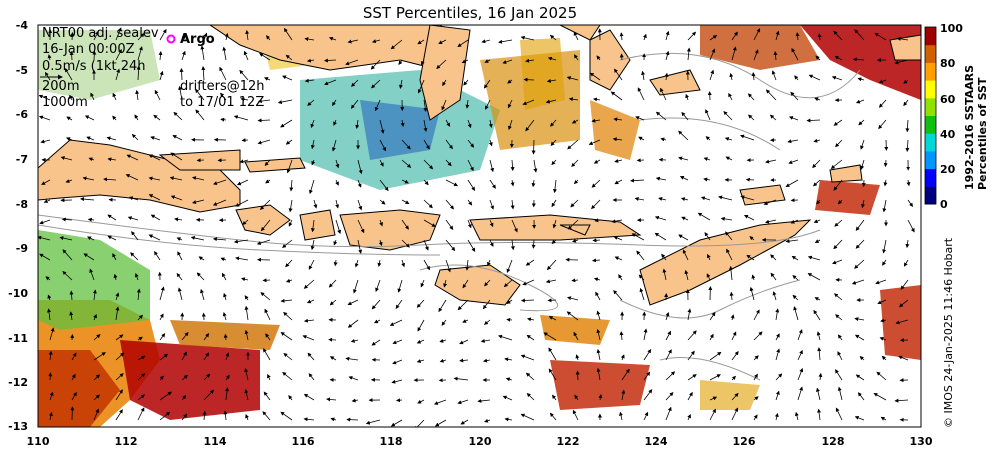 The width and height of the screenshot is (992, 466). I want to click on contour-200-label: 200m, so click(61, 86).